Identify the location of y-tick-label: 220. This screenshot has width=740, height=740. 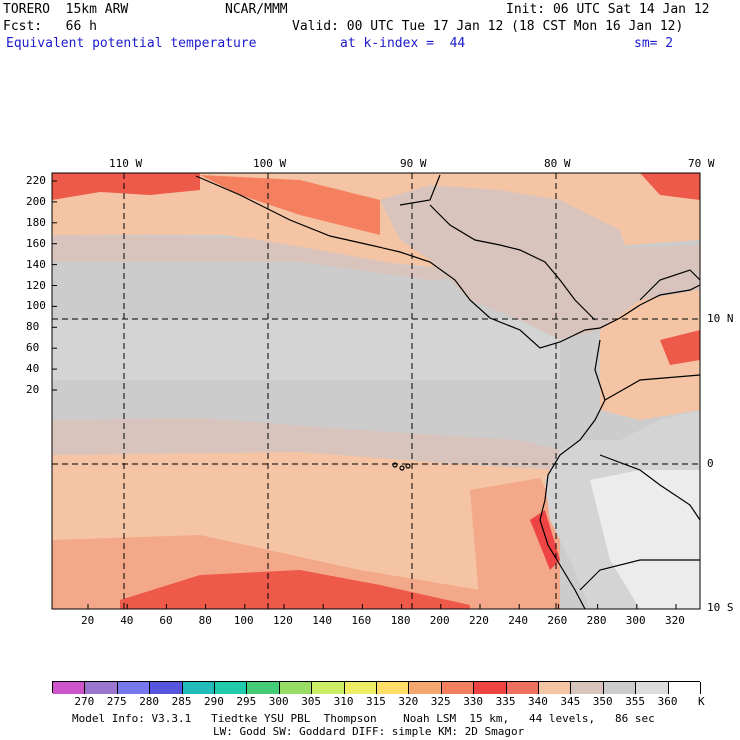
(36, 180).